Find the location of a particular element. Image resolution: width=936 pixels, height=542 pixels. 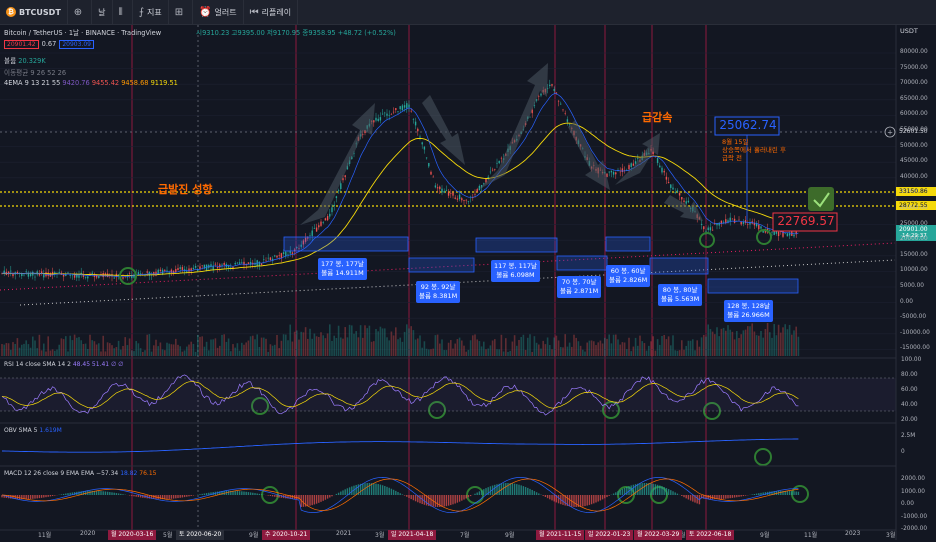

layouts-button: ⊞ is located at coordinates (181, 12).